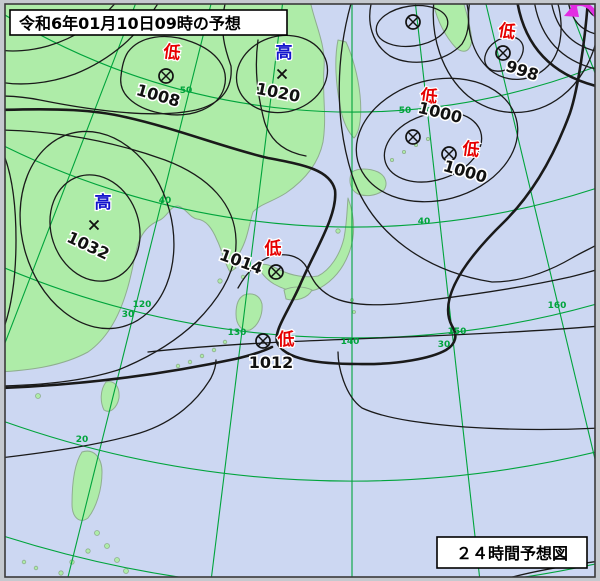  I want to click on longitude-label: 140, so click(350, 342).